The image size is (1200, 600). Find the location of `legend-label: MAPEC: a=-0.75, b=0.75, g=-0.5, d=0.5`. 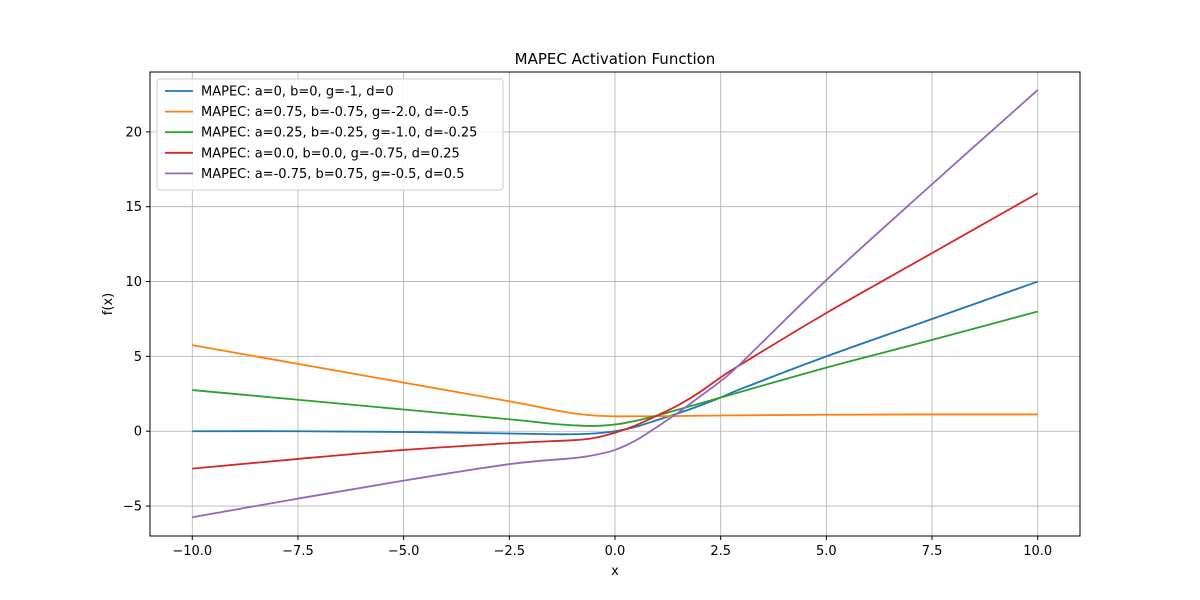

legend-label: MAPEC: a=-0.75, b=0.75, g=-0.5, d=0.5 is located at coordinates (332, 174).